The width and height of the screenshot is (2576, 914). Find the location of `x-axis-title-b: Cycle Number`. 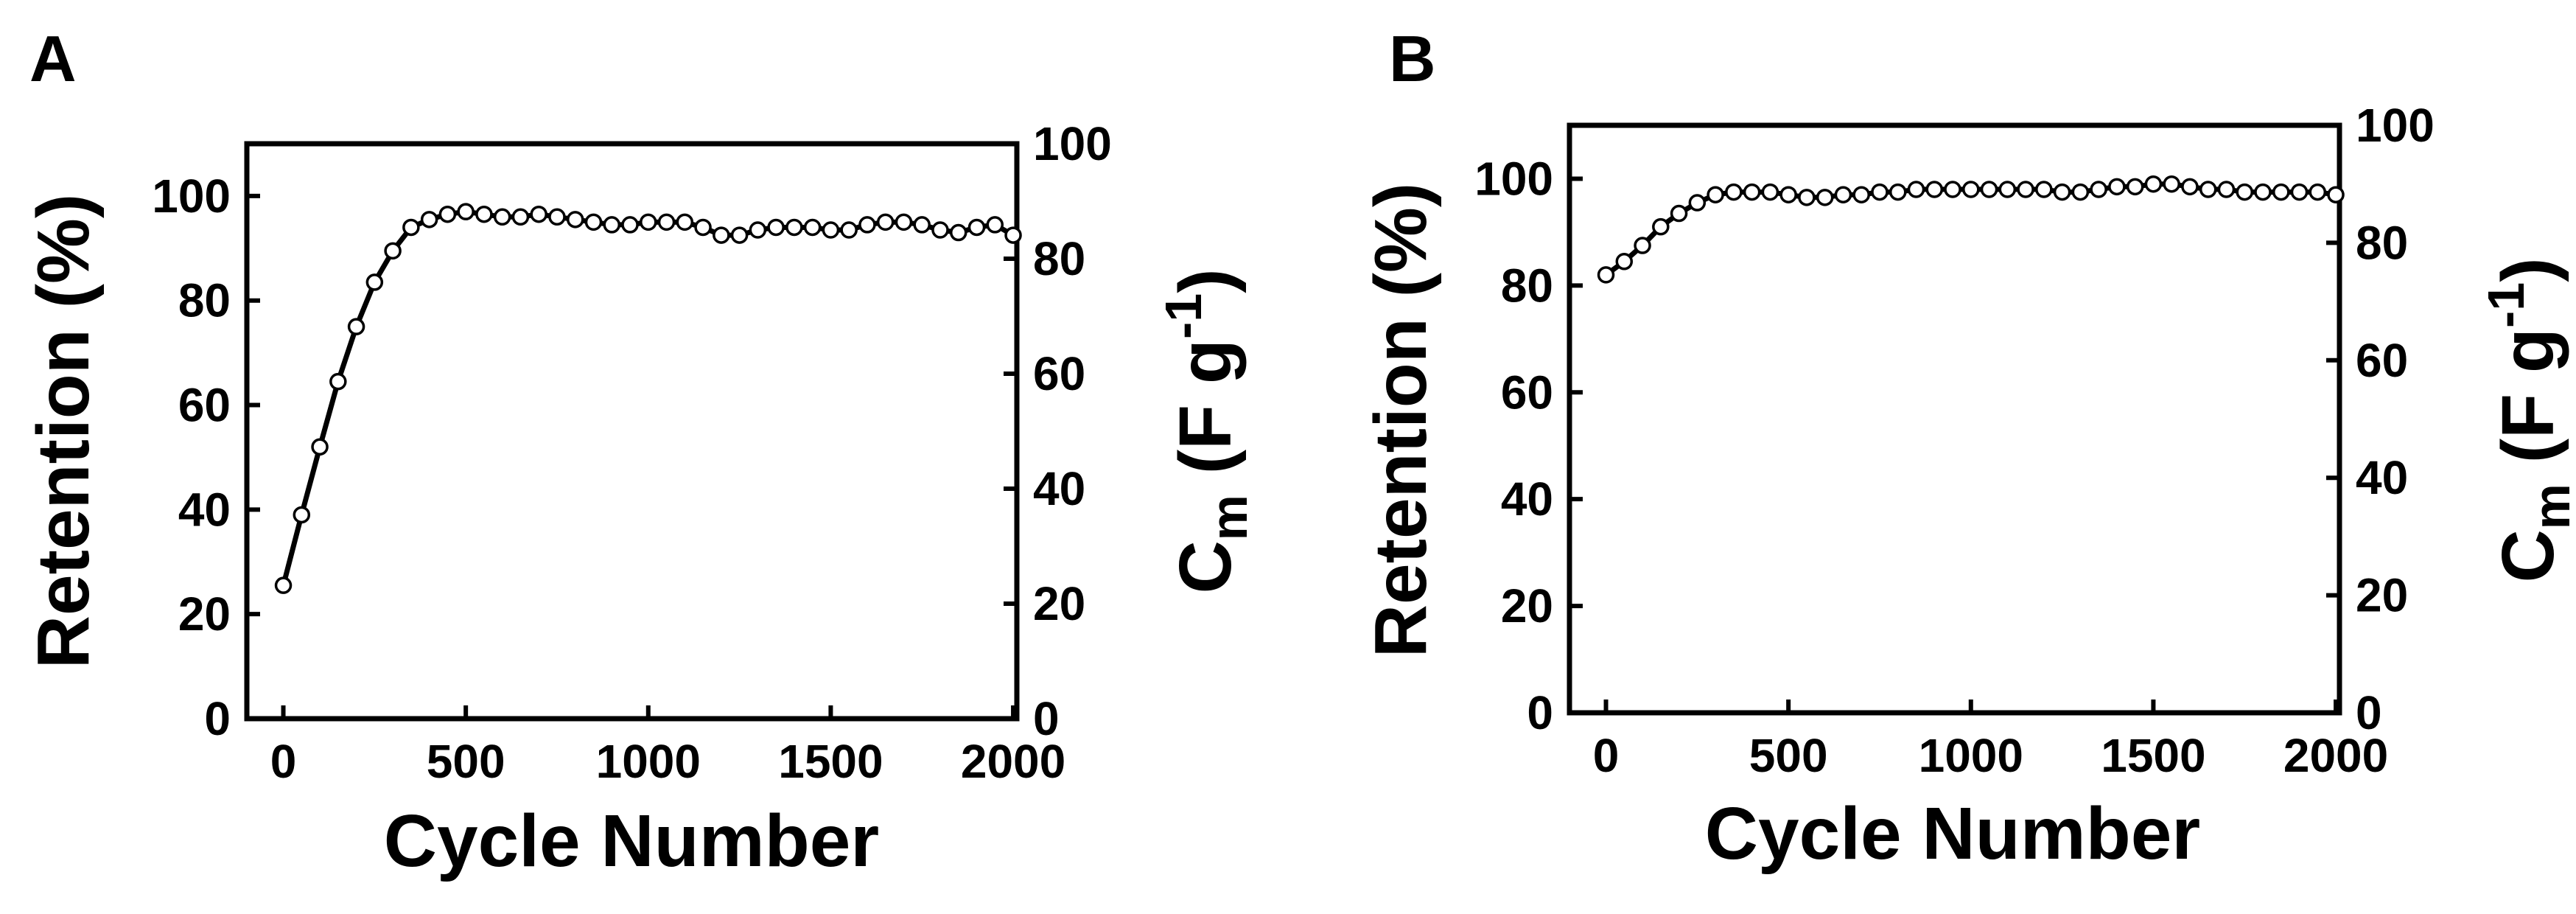

x-axis-title-b: Cycle Number is located at coordinates (1953, 833).